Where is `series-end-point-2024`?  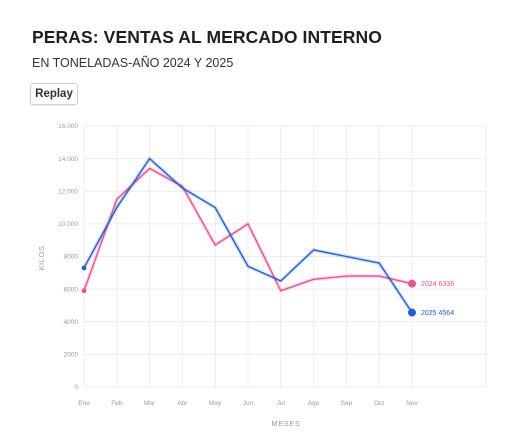 series-end-point-2024 is located at coordinates (412, 283).